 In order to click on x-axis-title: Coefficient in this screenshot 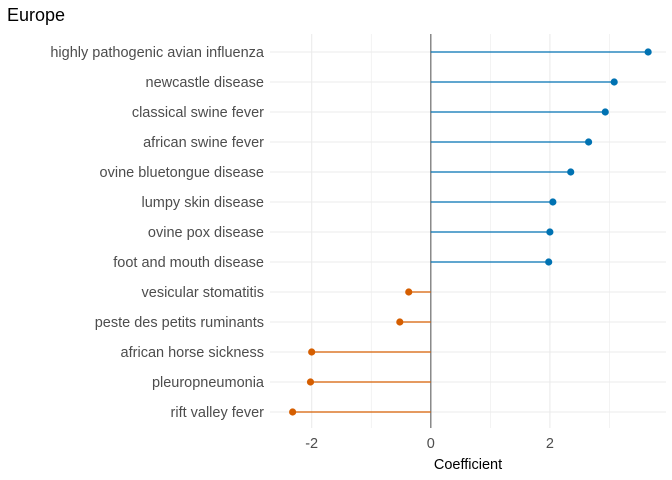, I will do `click(468, 465)`.